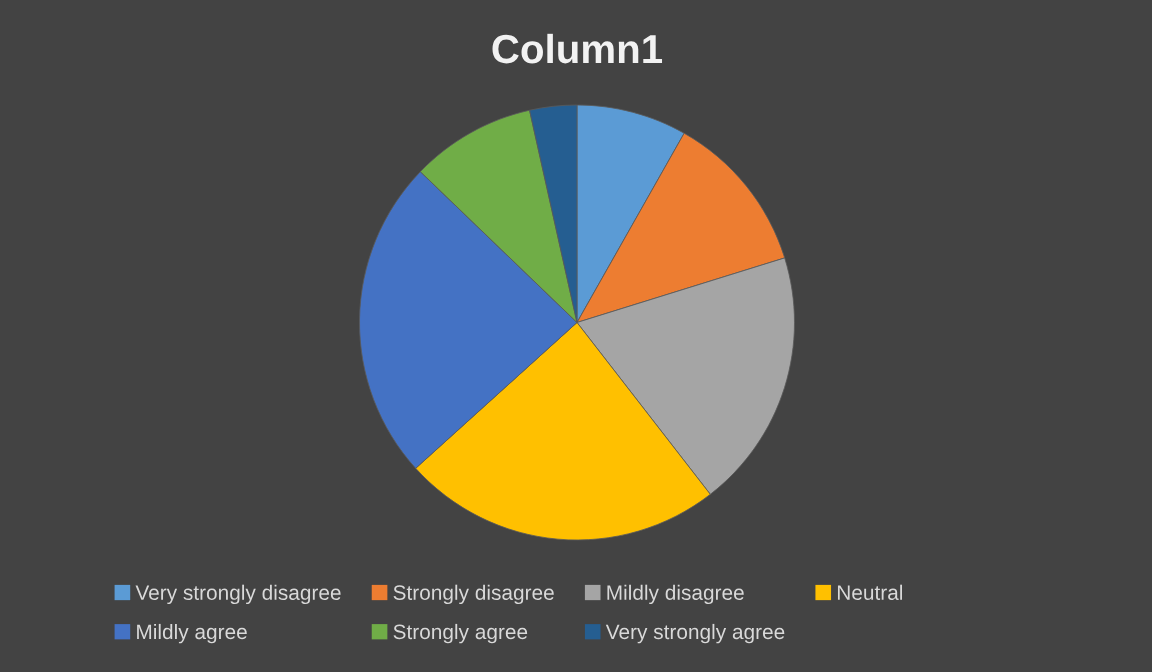 The width and height of the screenshot is (1152, 672). Describe the element at coordinates (577, 48) in the screenshot. I see `chart-title: Column1` at that location.